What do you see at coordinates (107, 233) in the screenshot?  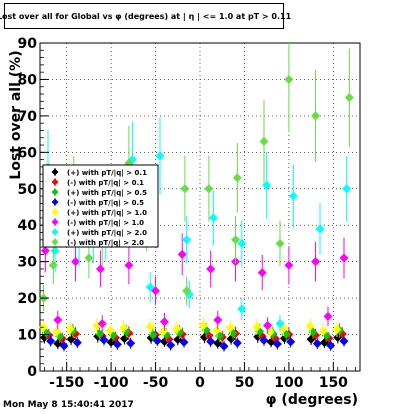 I see `legend-label: (+) with pT/|q| > 2.0` at bounding box center [107, 233].